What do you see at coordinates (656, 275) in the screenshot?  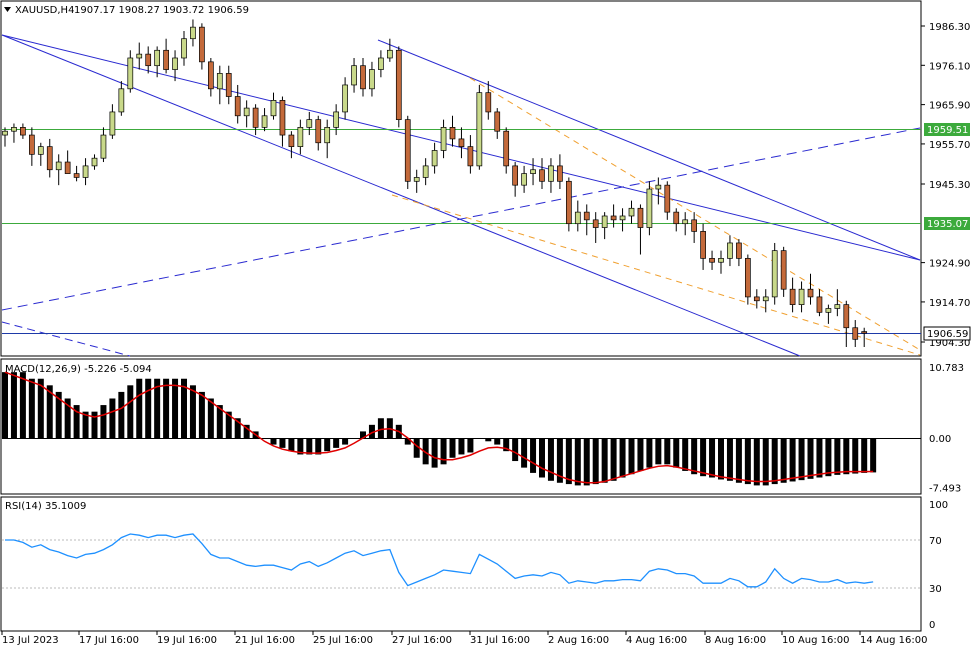 I see `fib-dashed-lower` at bounding box center [656, 275].